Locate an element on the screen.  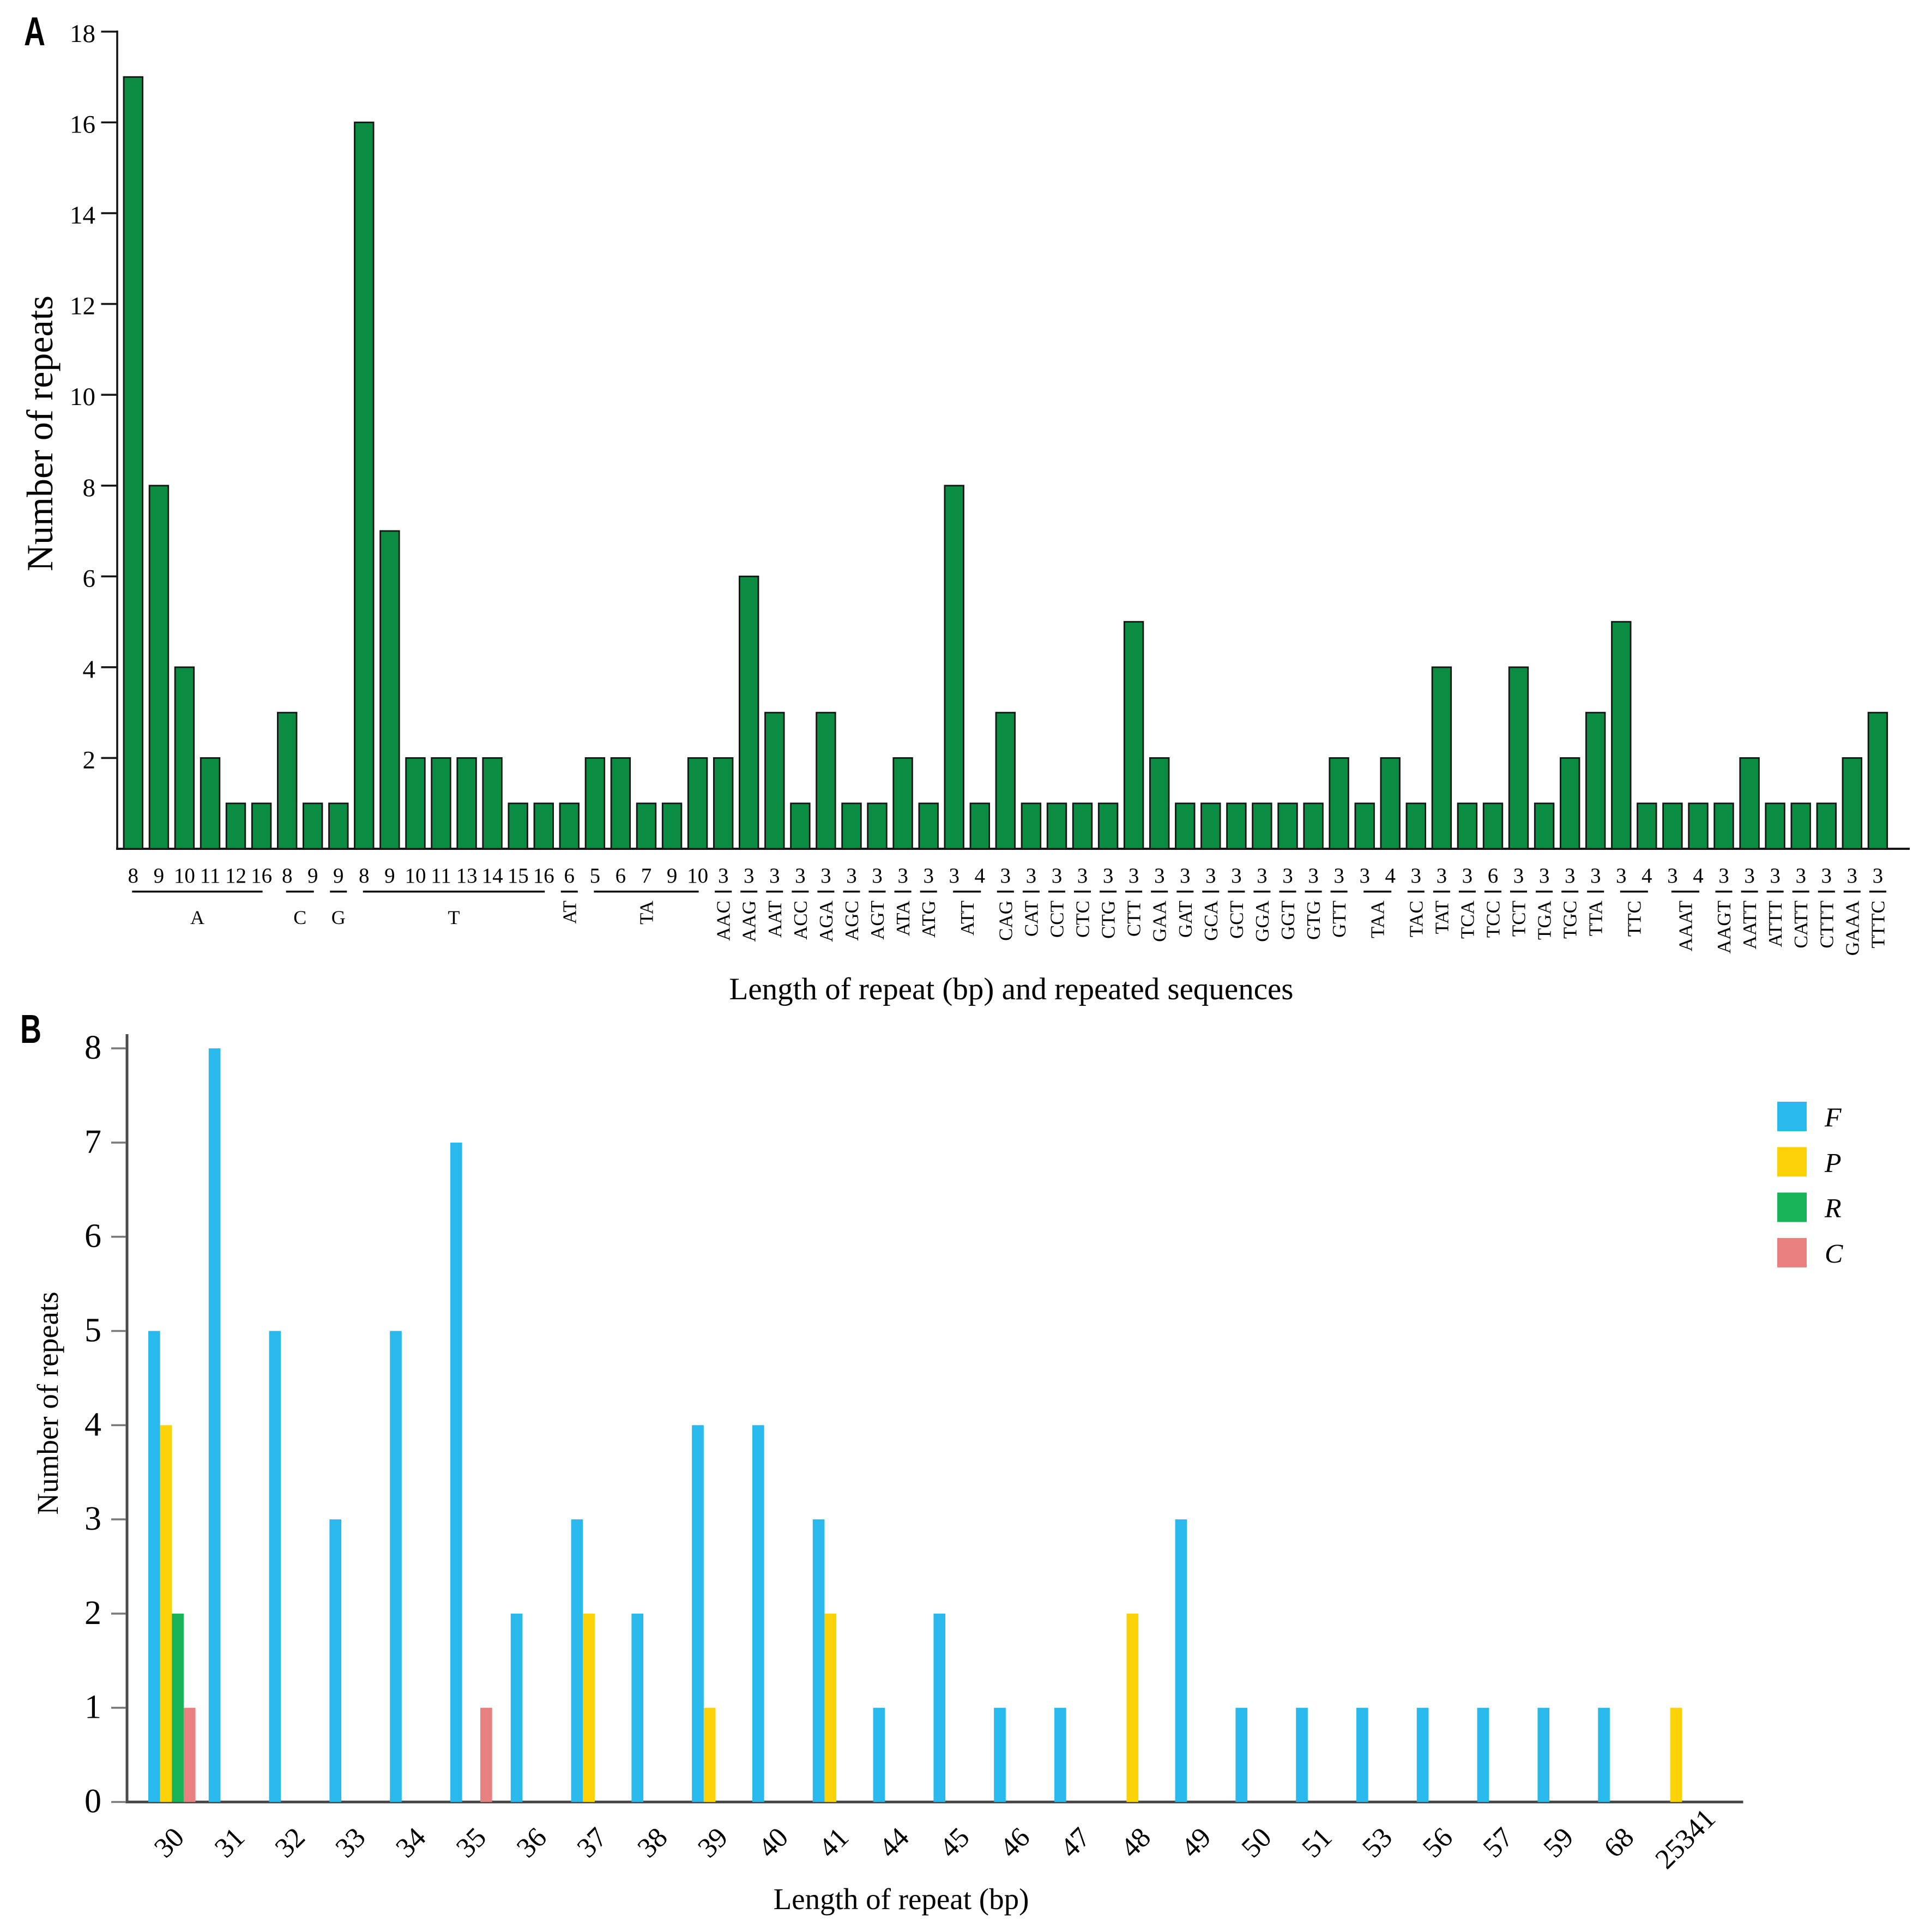
svg-text: AAG is located at coordinates (749, 922).